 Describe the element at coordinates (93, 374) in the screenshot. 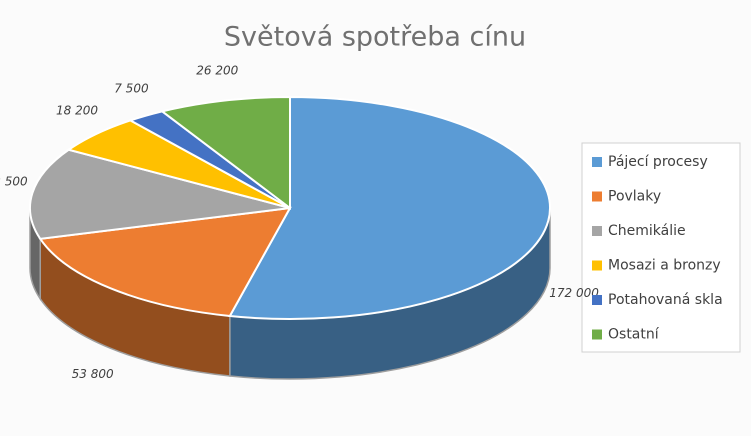

I see `data-label: 53 800` at that location.